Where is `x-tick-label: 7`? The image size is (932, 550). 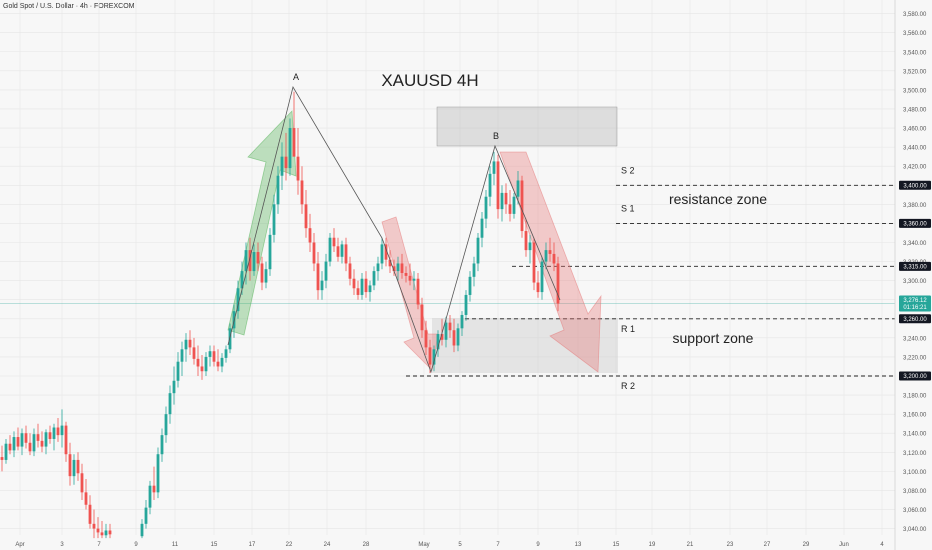
x-tick-label: 7 is located at coordinates (99, 545).